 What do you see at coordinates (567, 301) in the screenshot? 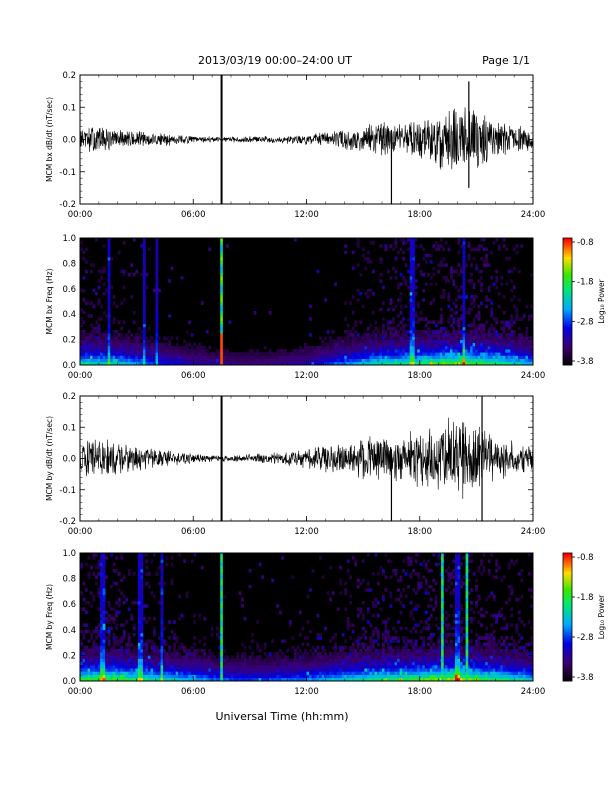
I see `bx-spectrogram-colorbar-frame` at bounding box center [567, 301].